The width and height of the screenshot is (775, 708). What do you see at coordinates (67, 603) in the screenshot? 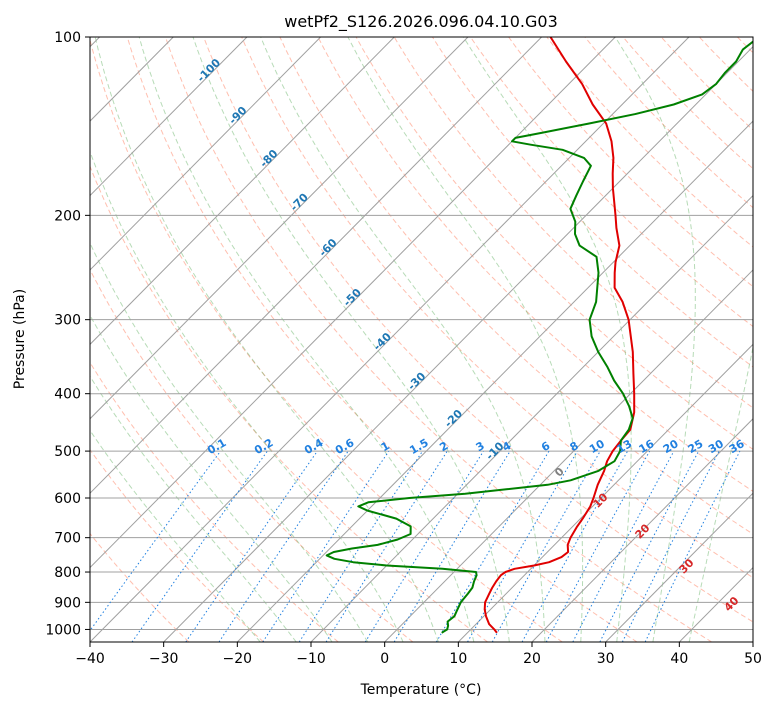
I see `y-tick-label: 900` at bounding box center [67, 603].